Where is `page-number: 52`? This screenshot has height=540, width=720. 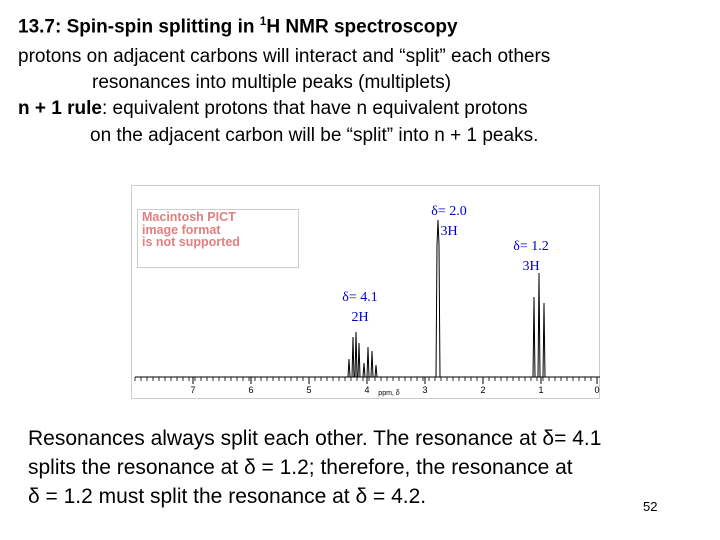 page-number: 52 is located at coordinates (650, 506).